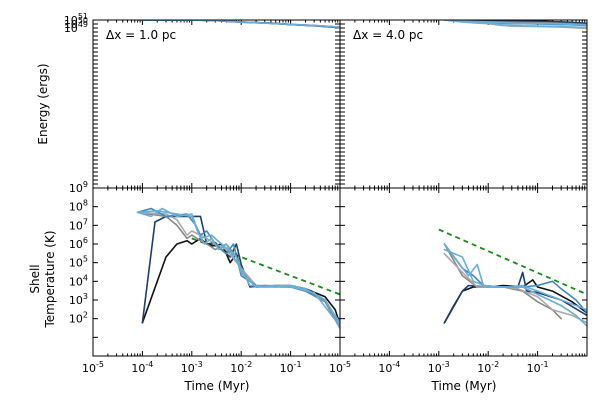  Describe the element at coordinates (388, 35) in the screenshot. I see `panel-title-4pc: Δx = 4.0 pc` at that location.